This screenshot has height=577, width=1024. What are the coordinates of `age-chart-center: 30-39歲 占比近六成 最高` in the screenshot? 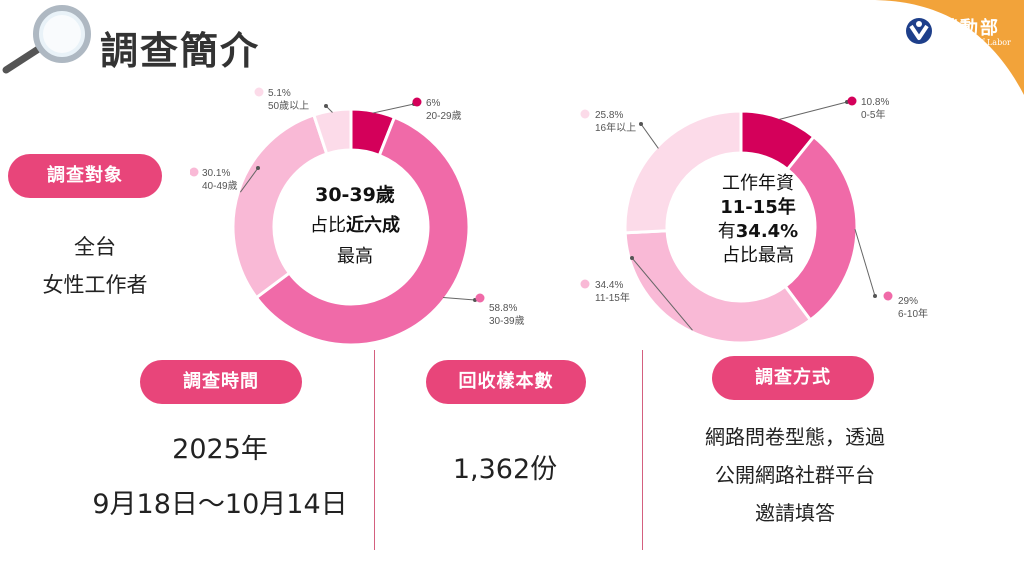 It's located at (355, 226).